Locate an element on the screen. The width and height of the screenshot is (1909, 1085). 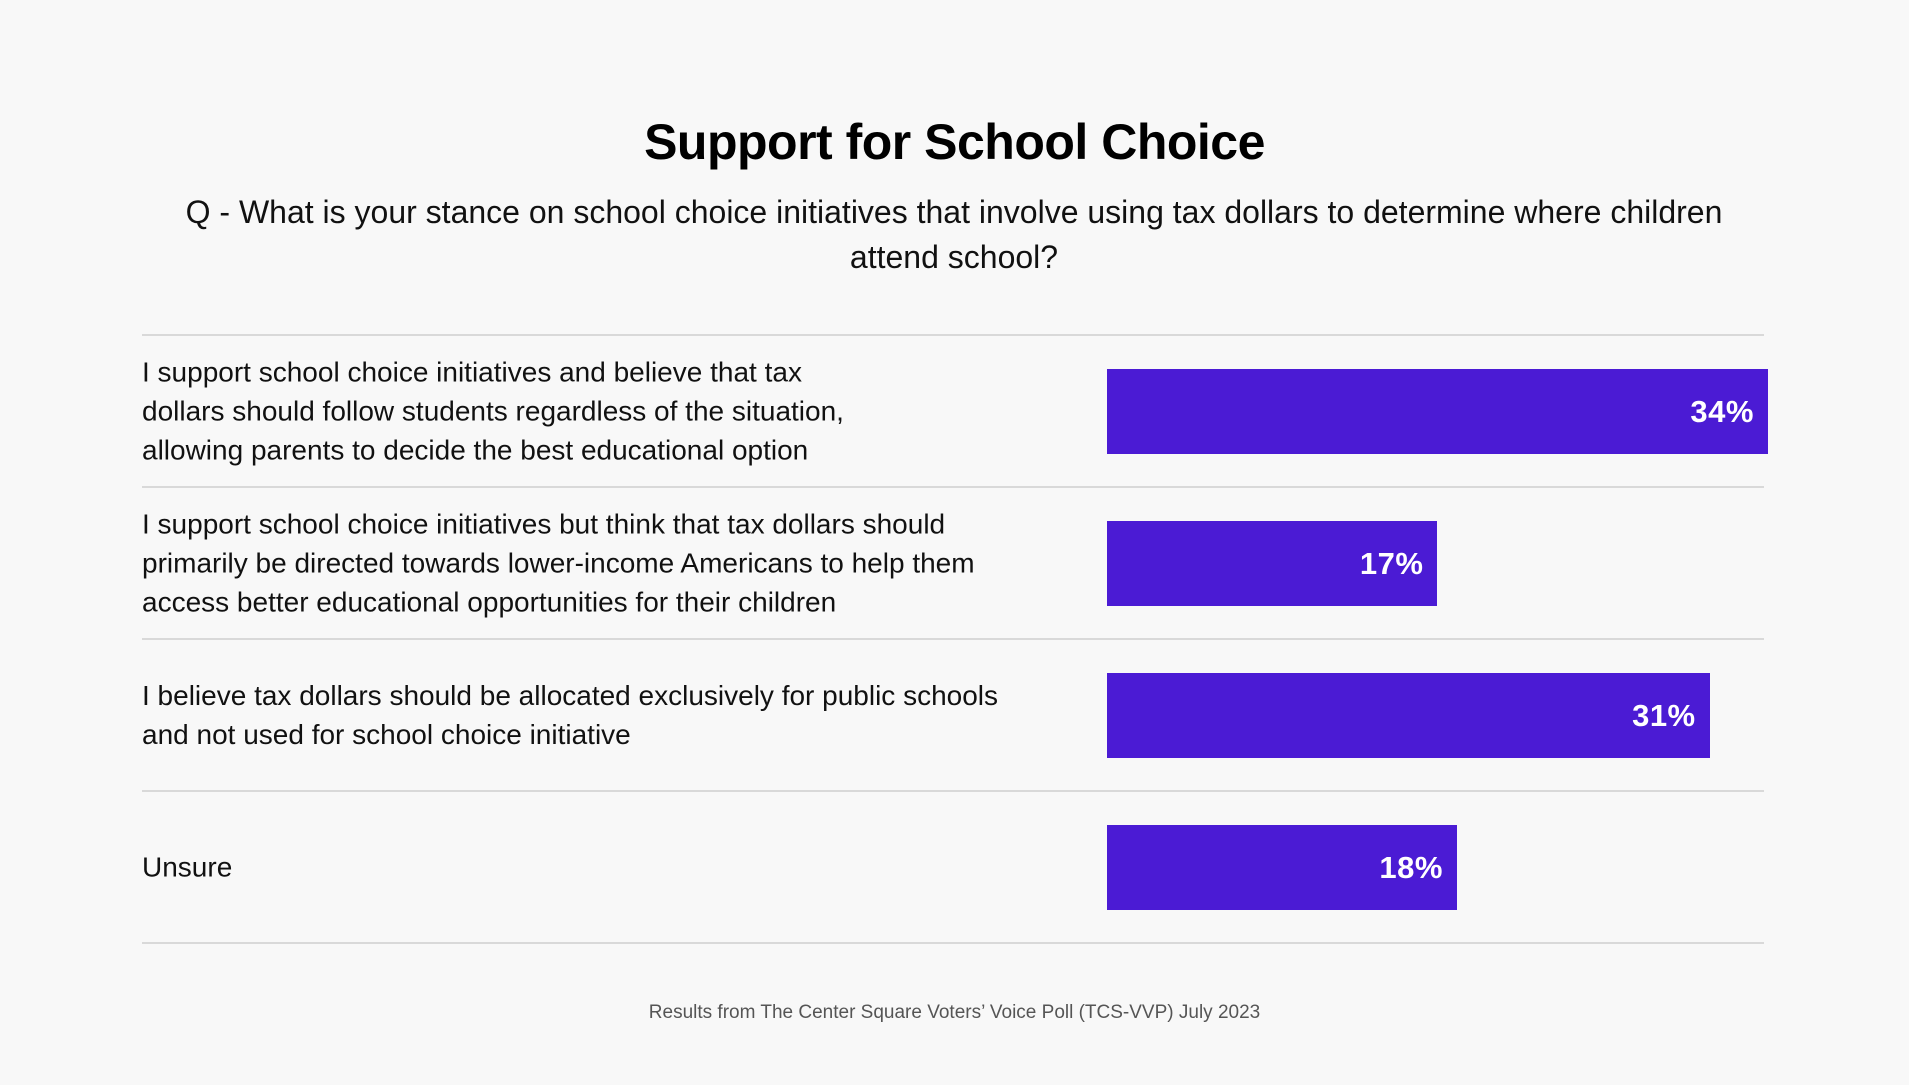
bar: 34% is located at coordinates (1437, 411).